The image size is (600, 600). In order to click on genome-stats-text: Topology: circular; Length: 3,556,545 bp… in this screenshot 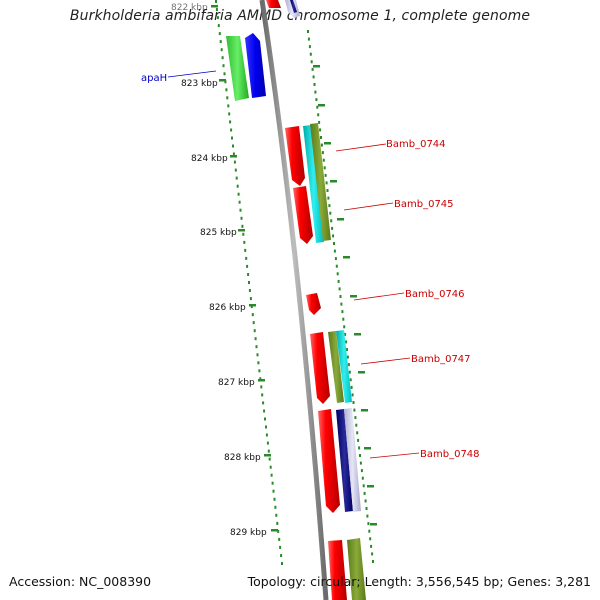, I will do `click(419, 581)`.